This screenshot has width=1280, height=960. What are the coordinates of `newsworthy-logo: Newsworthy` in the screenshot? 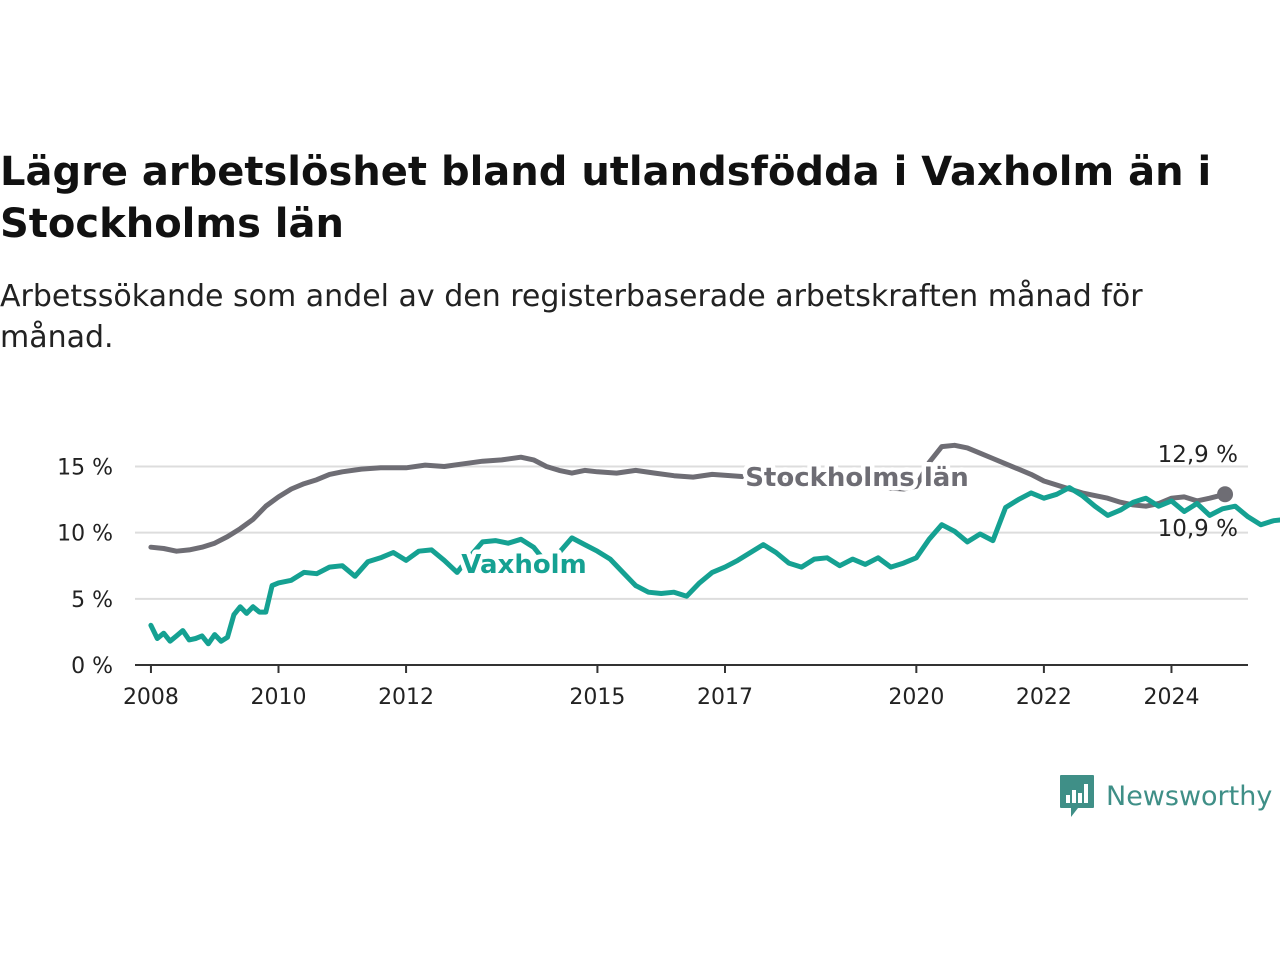 It's located at (1165, 796).